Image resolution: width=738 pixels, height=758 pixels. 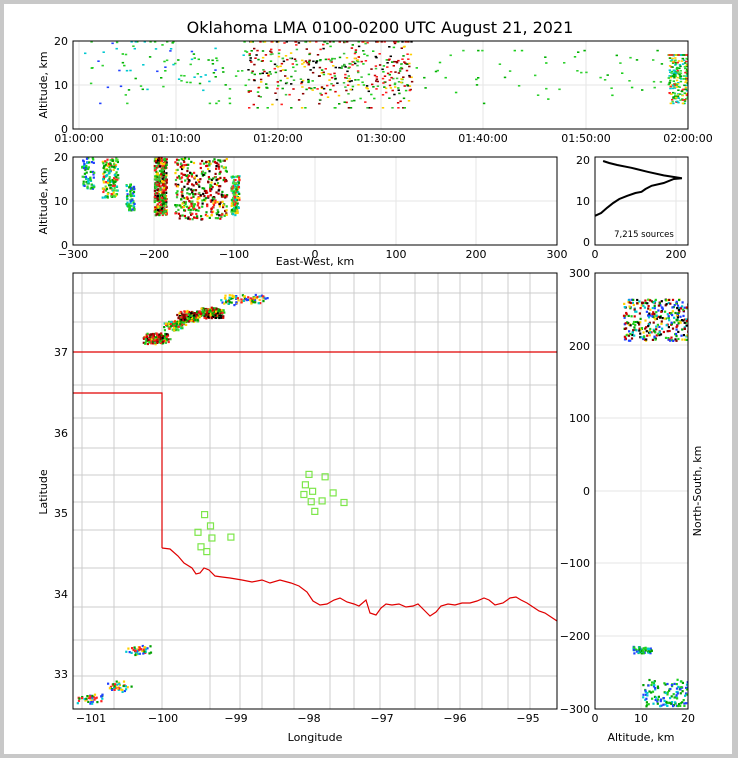 What do you see at coordinates (381, 718) in the screenshot?
I see `x-tick-label: −97` at bounding box center [381, 718].